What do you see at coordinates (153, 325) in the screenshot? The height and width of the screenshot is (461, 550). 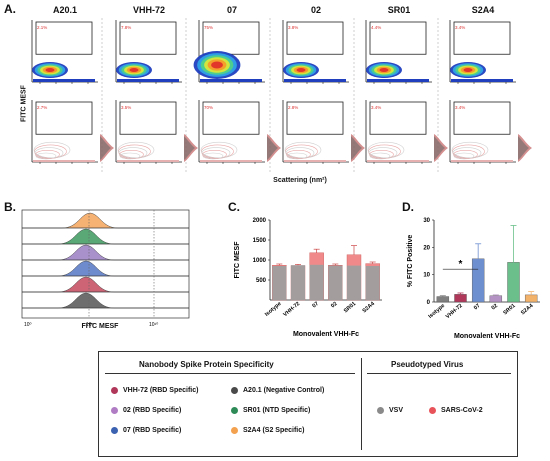 I see `tick-label: 10¹⁰` at bounding box center [153, 325].